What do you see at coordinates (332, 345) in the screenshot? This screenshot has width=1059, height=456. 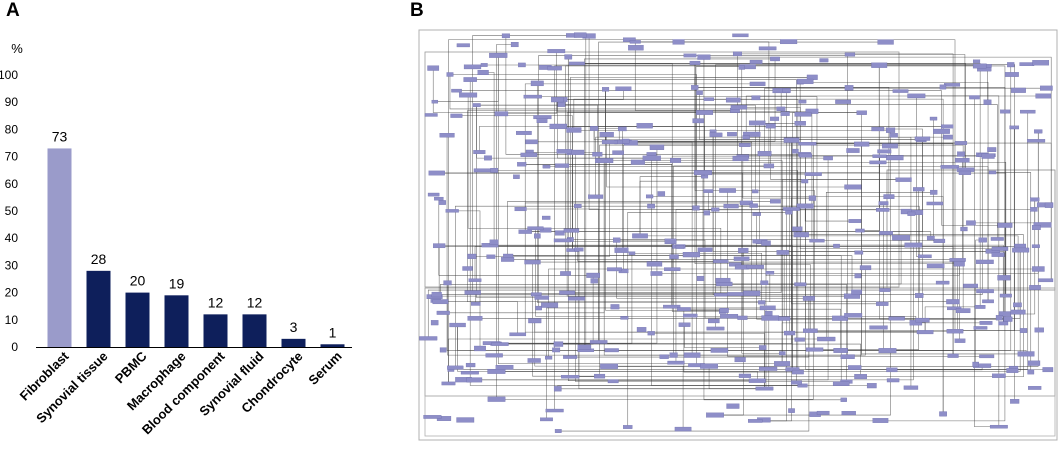 I see `bar-serum` at bounding box center [332, 345].